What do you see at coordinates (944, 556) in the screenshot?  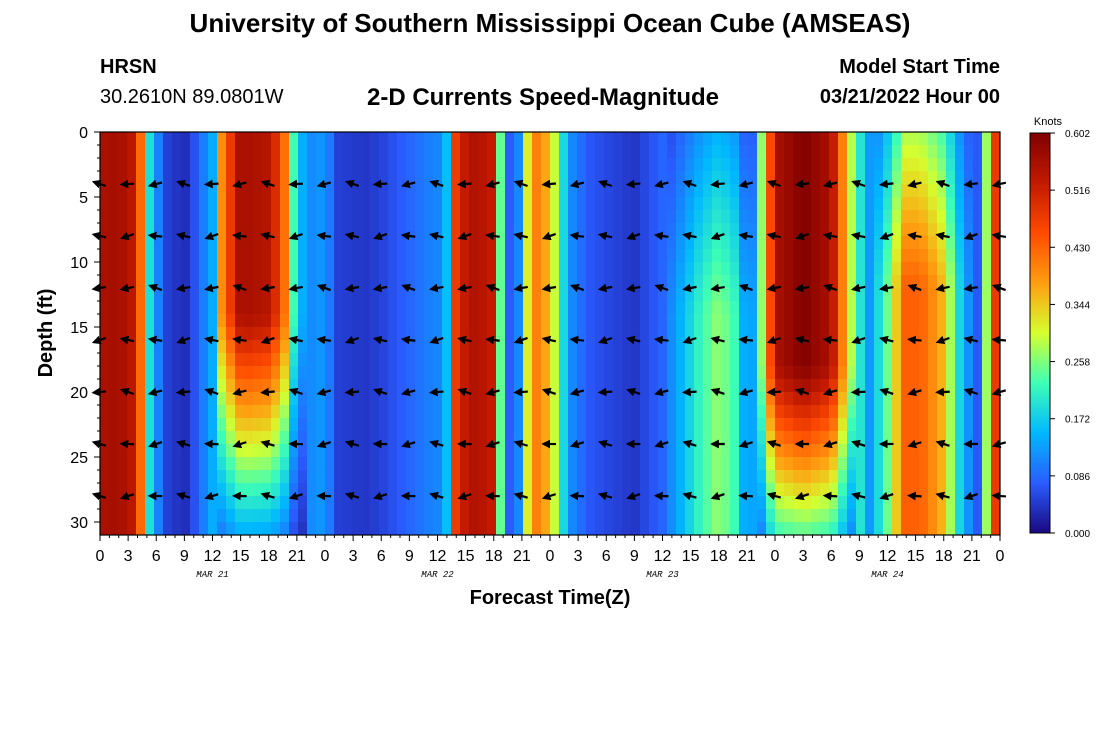 I see `x-tick-label: 18` at bounding box center [944, 556].